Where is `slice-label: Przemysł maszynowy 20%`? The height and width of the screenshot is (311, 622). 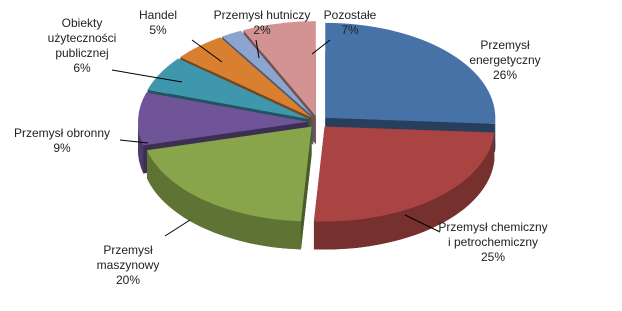 slice-label: Przemysł maszynowy 20% is located at coordinates (128, 265).